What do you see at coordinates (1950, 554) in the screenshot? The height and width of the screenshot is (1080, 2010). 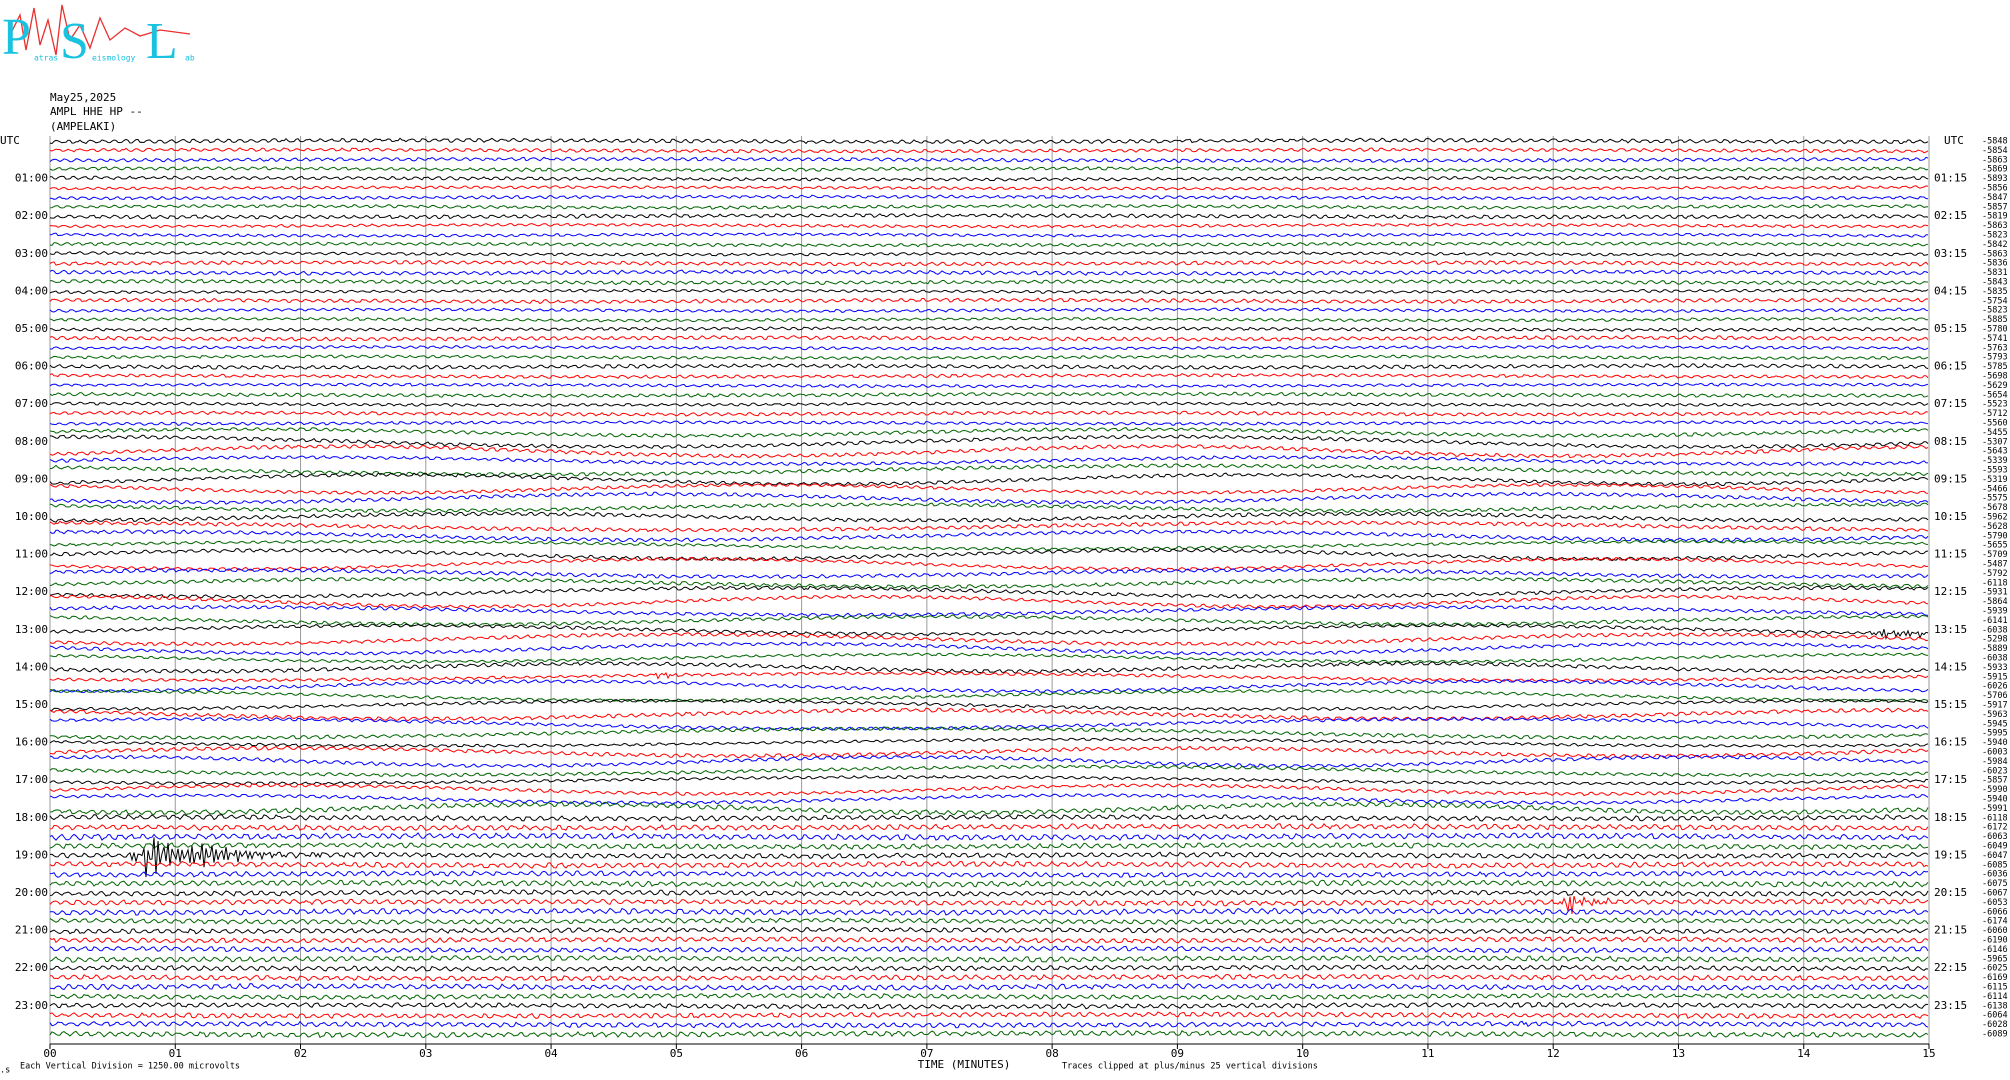 I see `right-hour-label: 11:15` at bounding box center [1950, 554].